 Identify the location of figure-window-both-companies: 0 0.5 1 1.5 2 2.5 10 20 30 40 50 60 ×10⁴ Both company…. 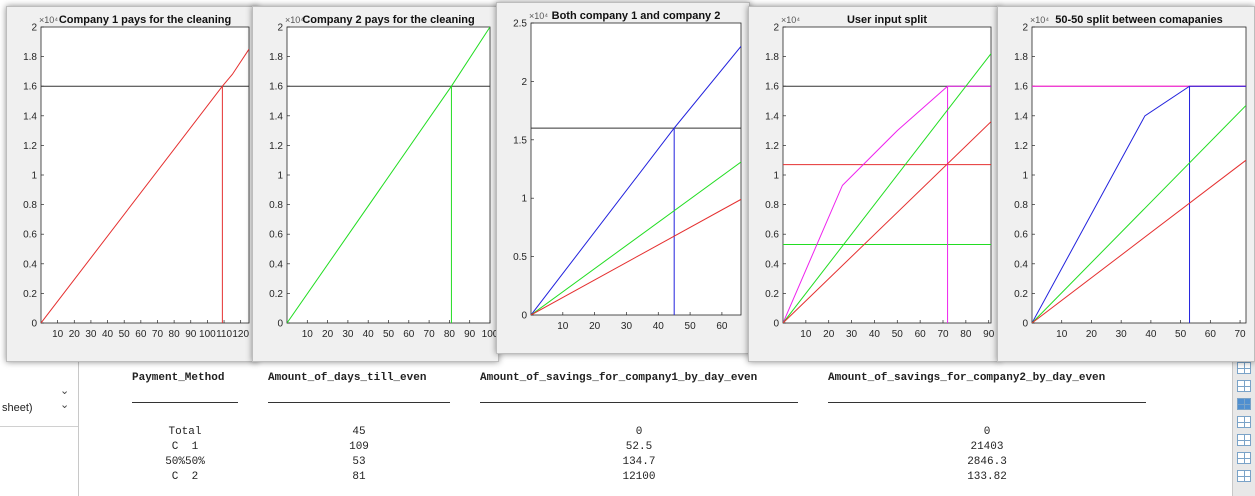
(623, 178).